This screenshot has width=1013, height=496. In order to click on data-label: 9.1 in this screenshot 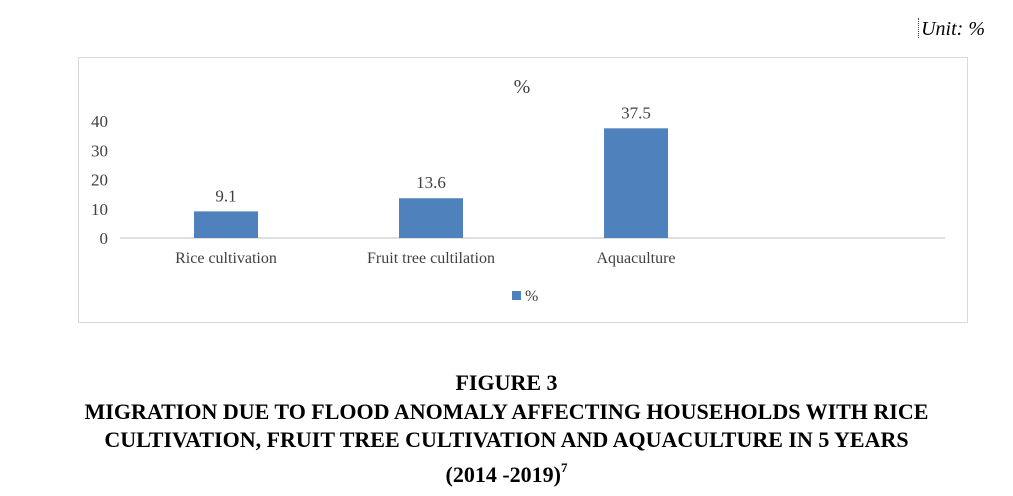, I will do `click(225, 195)`.